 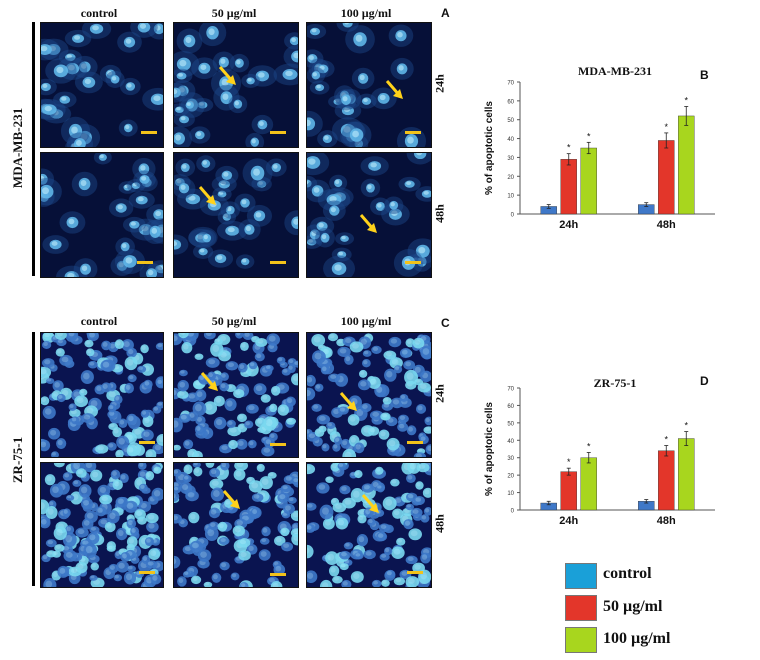 I want to click on time-label-a-48h: 48h, so click(x=439, y=213).